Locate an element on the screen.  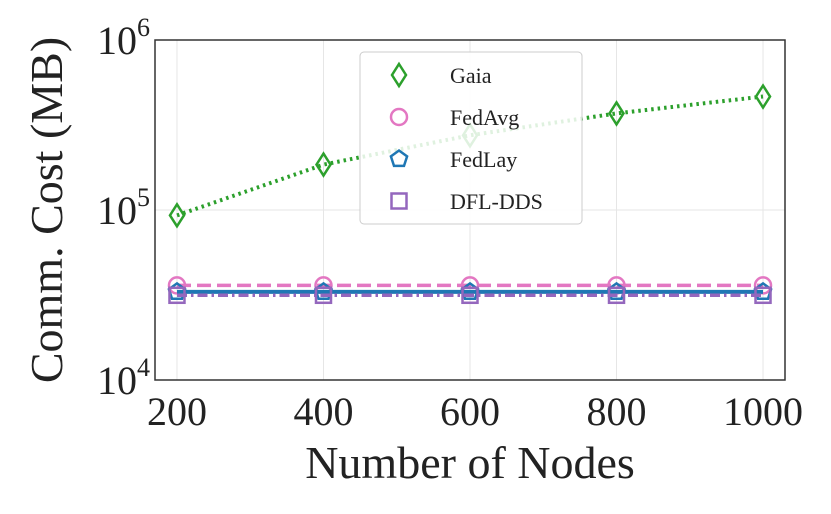
y-tick-label: 10⁶ is located at coordinates (123, 38).